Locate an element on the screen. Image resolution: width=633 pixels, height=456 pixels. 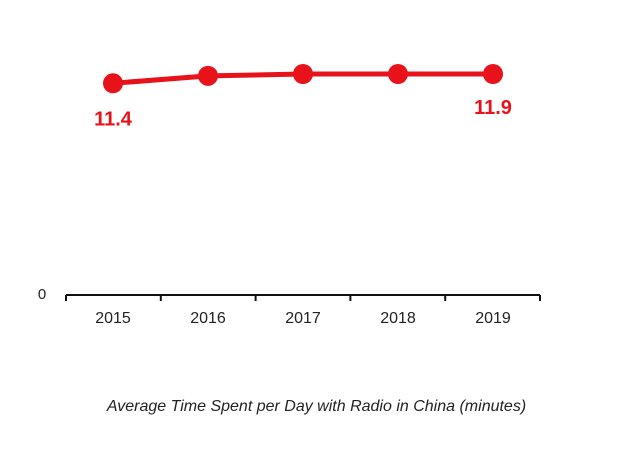
x-tick-label: 2019 is located at coordinates (493, 318).